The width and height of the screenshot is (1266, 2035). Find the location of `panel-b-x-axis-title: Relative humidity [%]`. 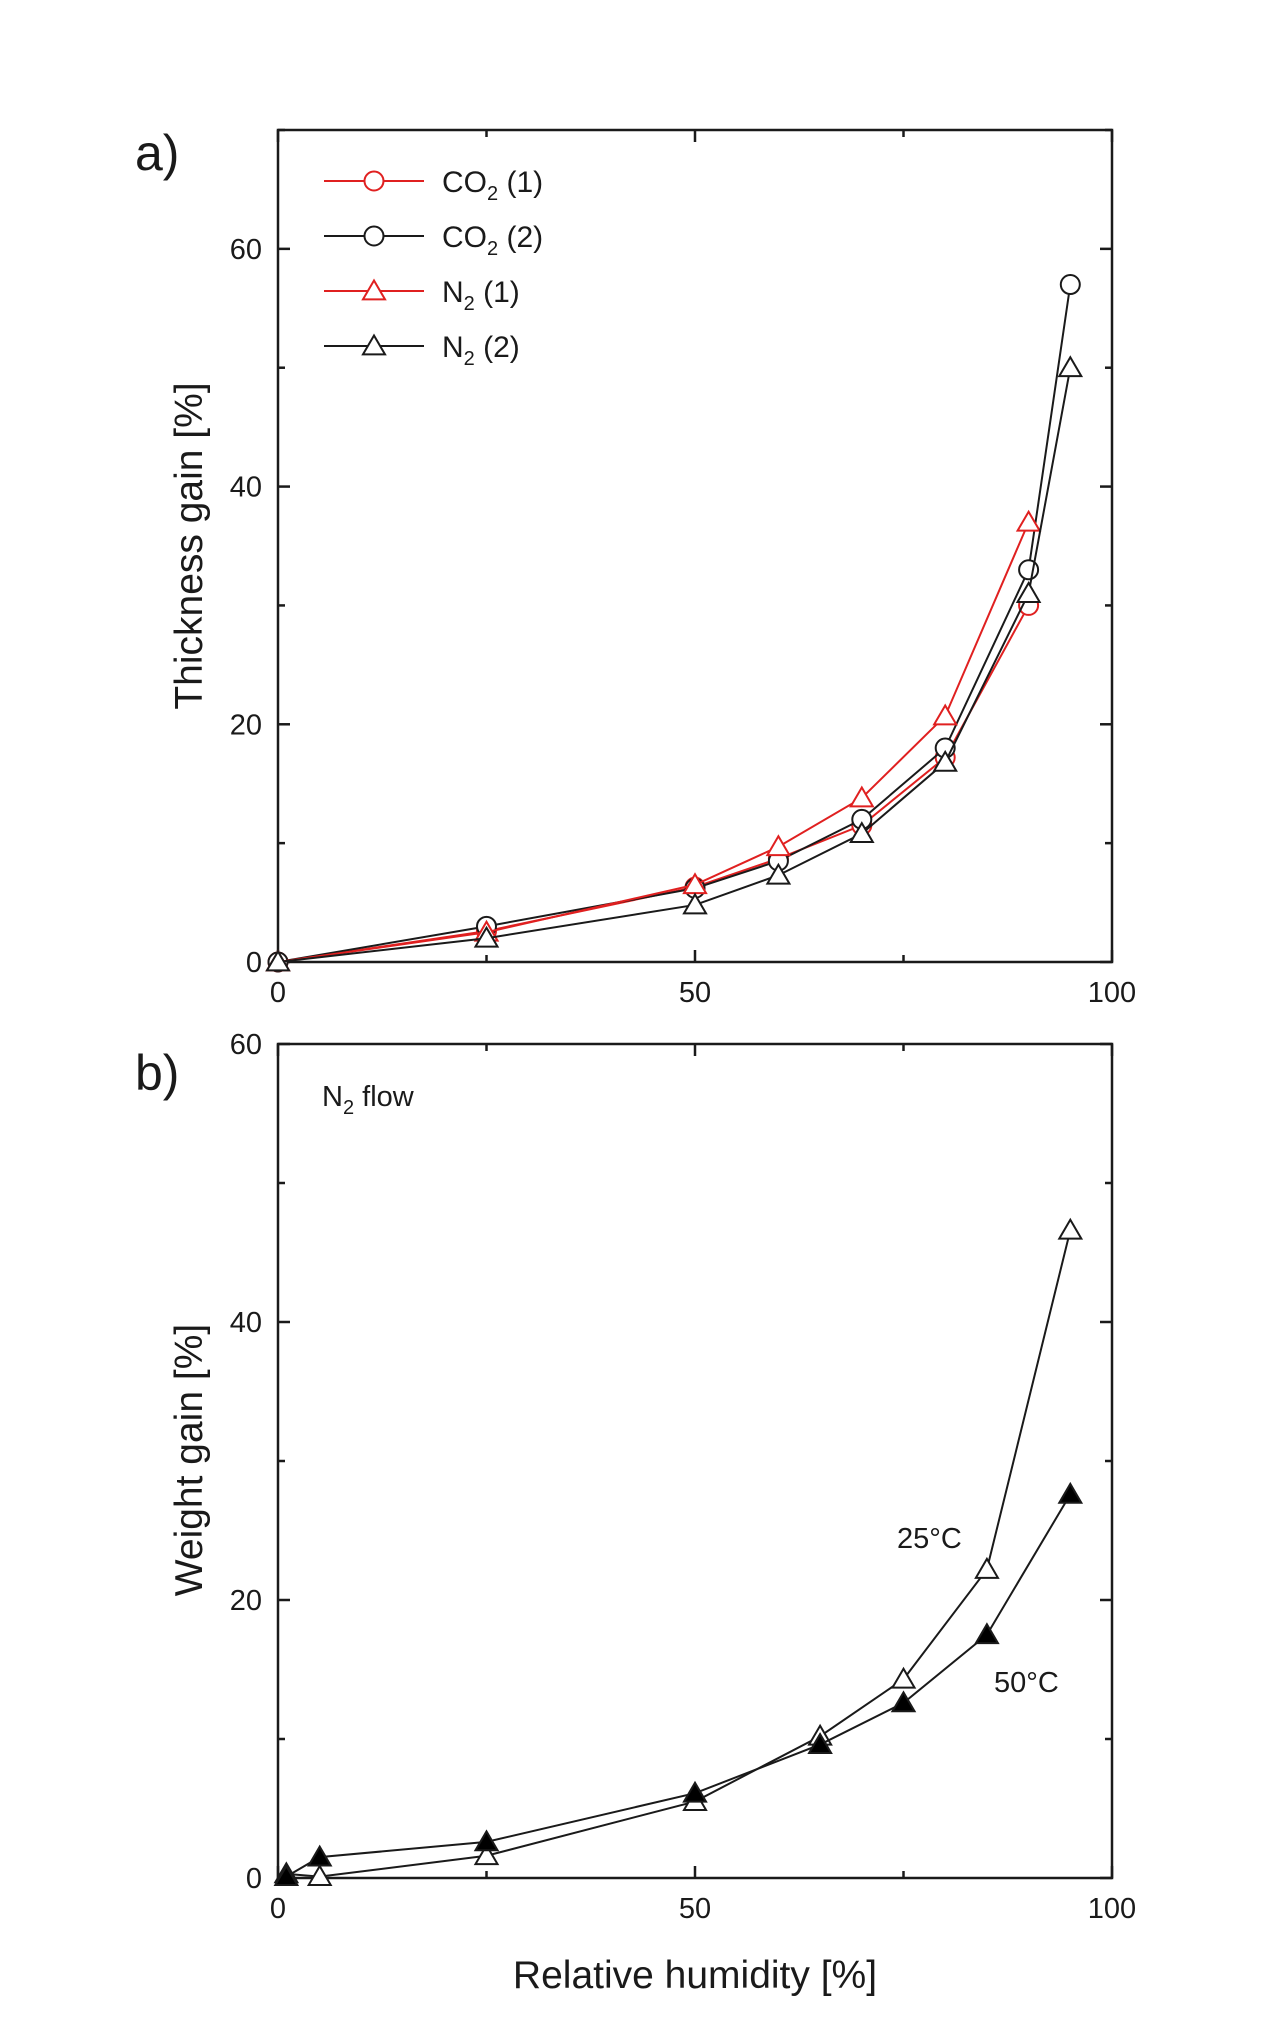

panel-b-x-axis-title: Relative humidity [%] is located at coordinates (695, 1975).